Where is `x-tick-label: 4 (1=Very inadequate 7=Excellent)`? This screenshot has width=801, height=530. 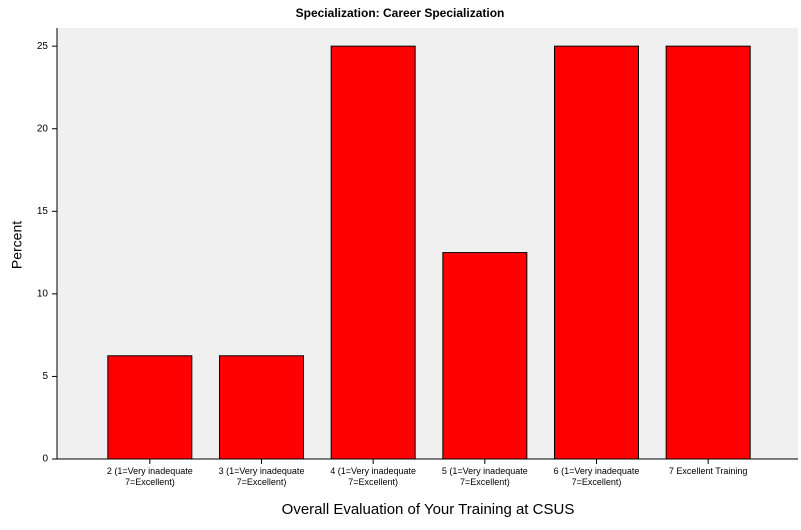
x-tick-label: 4 (1=Very inadequate 7=Excellent) is located at coordinates (373, 476).